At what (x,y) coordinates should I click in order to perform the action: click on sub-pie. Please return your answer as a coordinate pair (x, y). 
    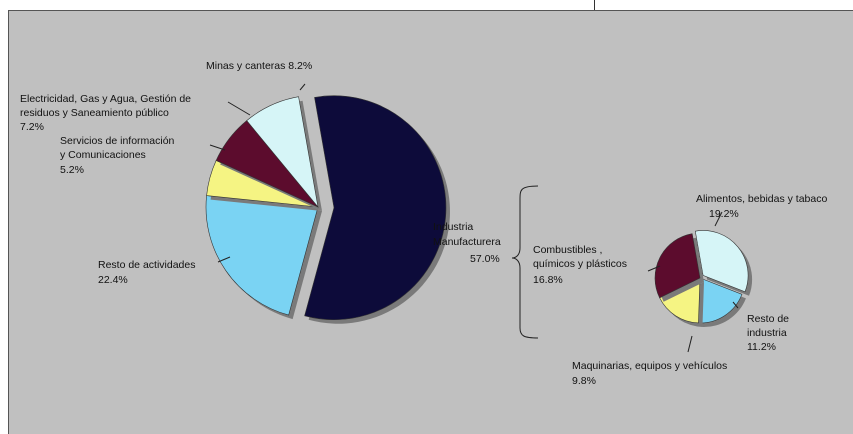
    Looking at the image, I should click on (703, 279).